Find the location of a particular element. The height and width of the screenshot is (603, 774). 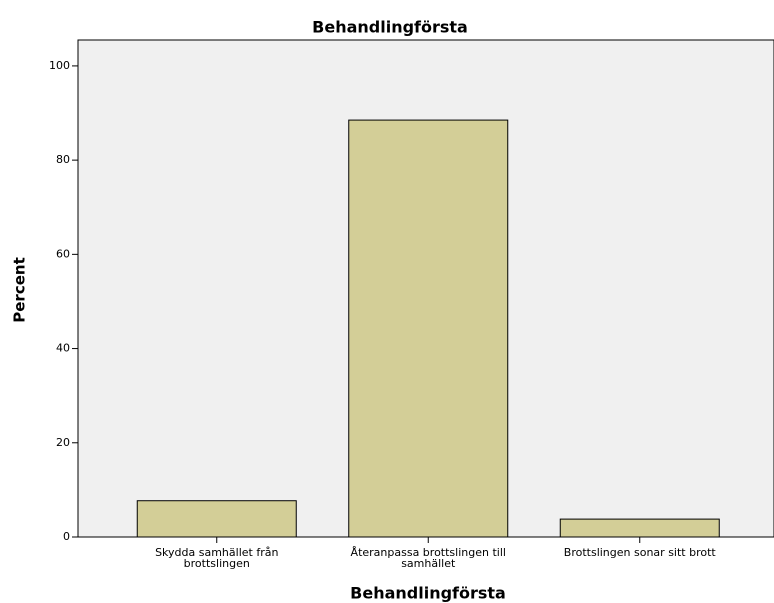

x-axis-title: Behandlingförsta is located at coordinates (428, 593).